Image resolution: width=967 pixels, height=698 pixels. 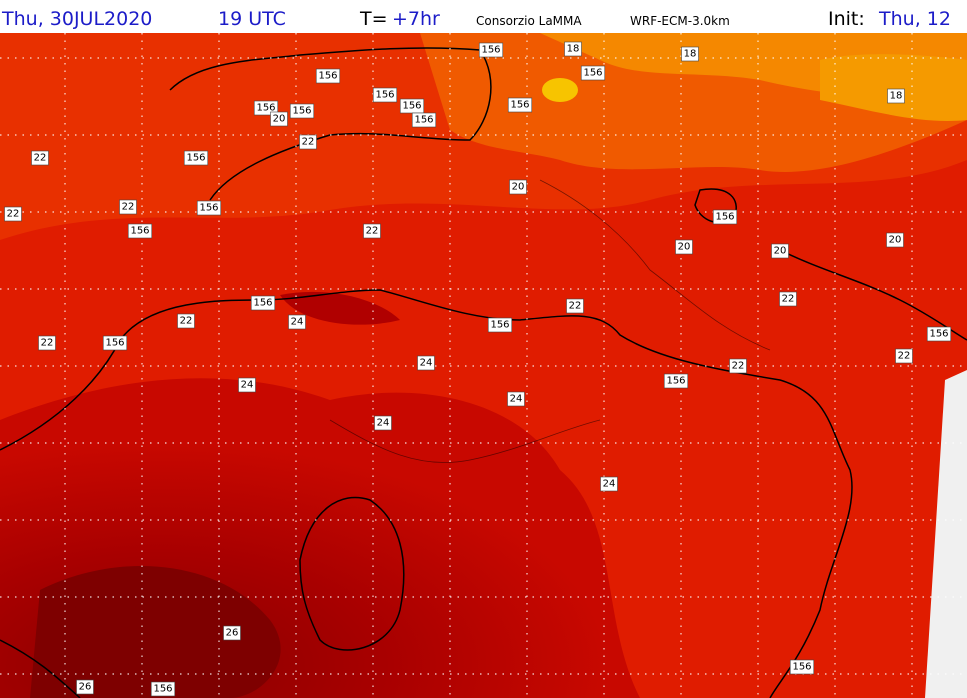 I want to click on header-bar, so click(x=483, y=16).